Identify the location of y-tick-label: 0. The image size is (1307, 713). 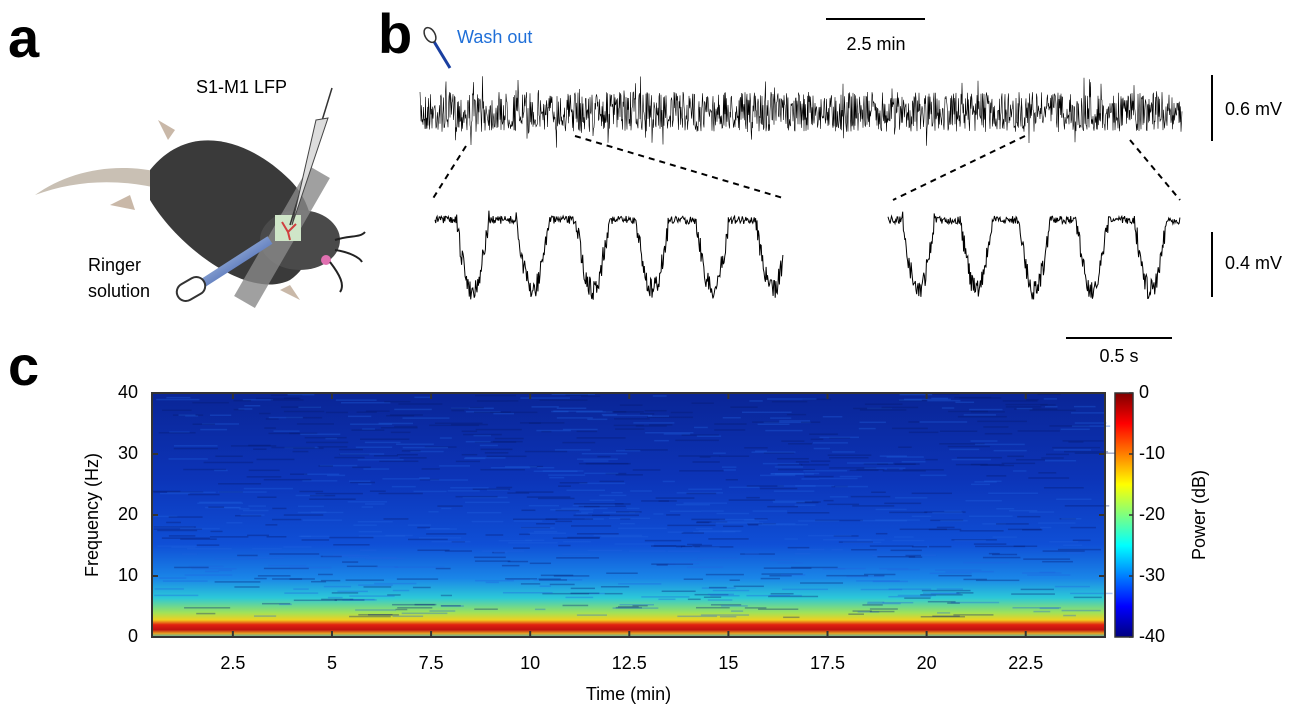
(133, 636).